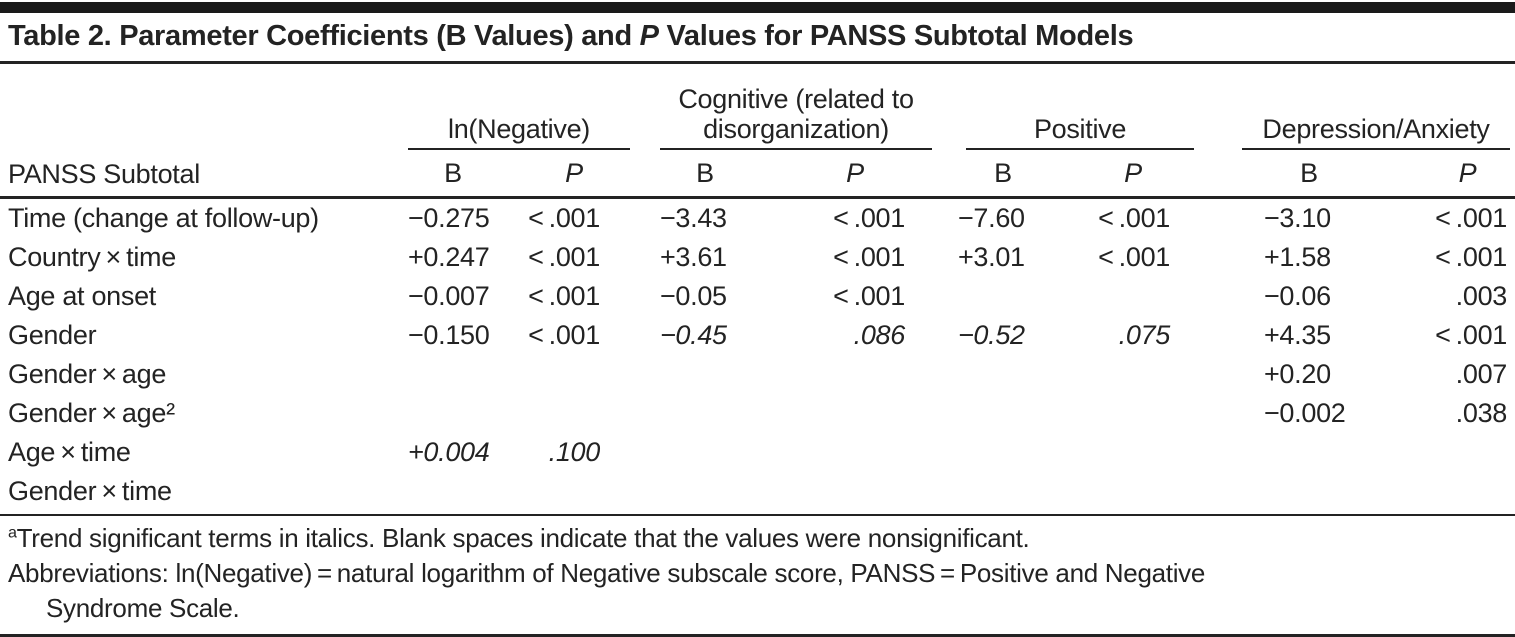  Describe the element at coordinates (649, 36) in the screenshot. I see `title-italic-p: P` at that location.